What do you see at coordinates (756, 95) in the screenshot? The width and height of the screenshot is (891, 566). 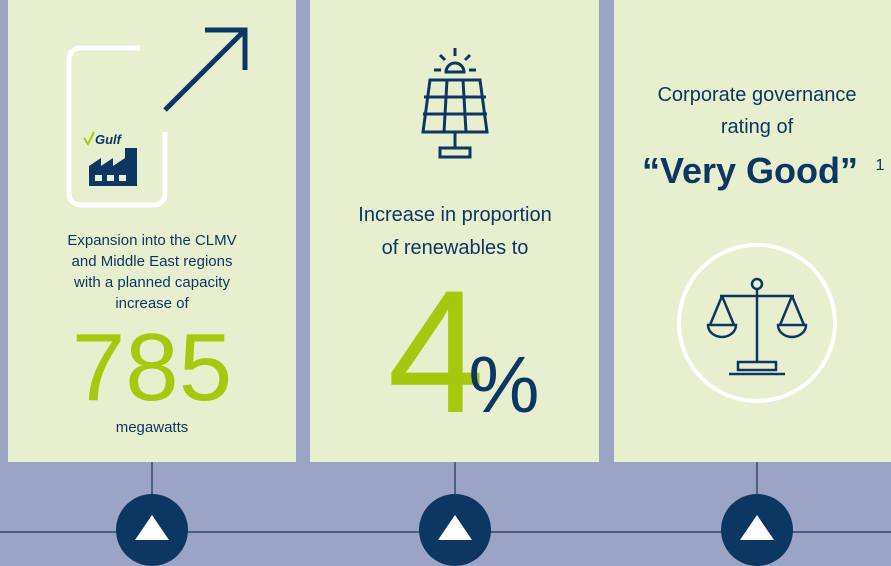 I see `description-line: Corporate governance` at bounding box center [756, 95].